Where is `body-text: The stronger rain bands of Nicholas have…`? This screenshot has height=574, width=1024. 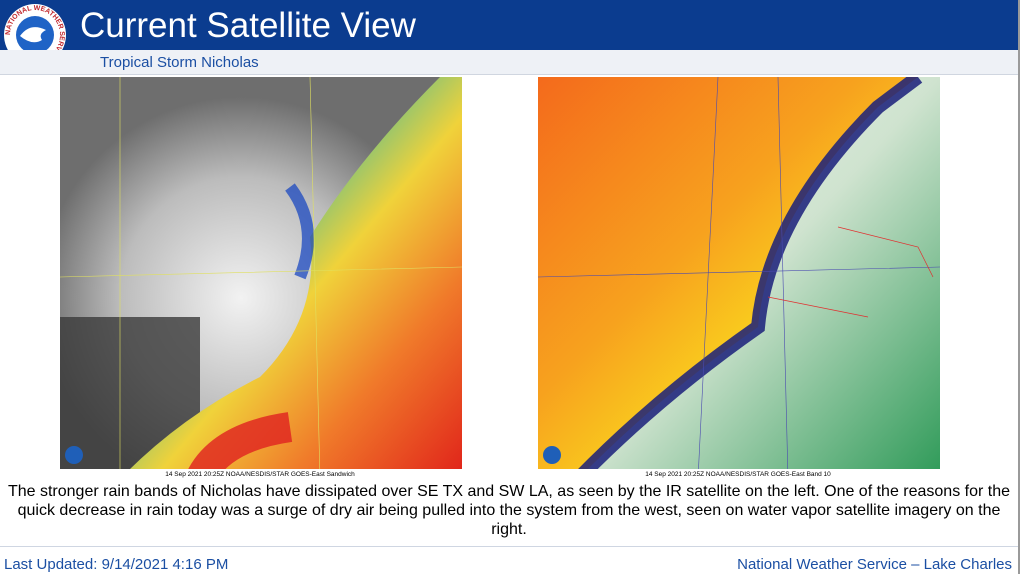 body-text: The stronger rain bands of Nicholas have… is located at coordinates (509, 510).